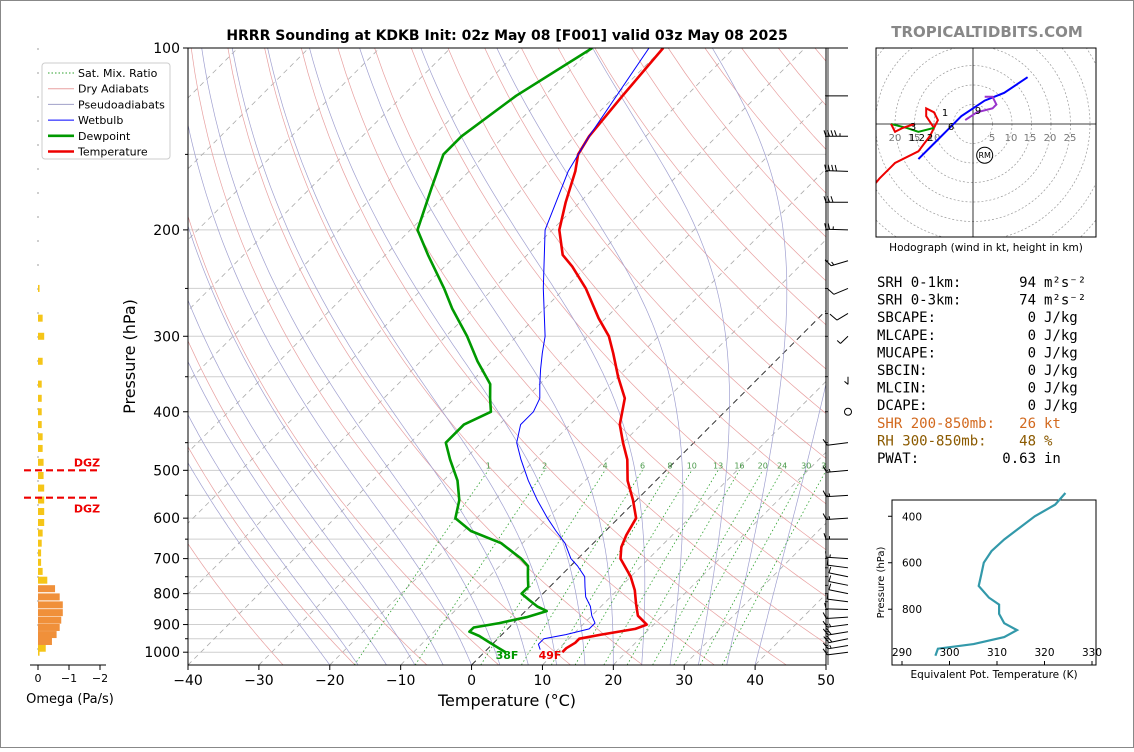 Image resolution: width=1134 pixels, height=752 pixels. Describe the element at coordinates (1011, 138) in the screenshot. I see `hodo-ring-label: 10` at that location.